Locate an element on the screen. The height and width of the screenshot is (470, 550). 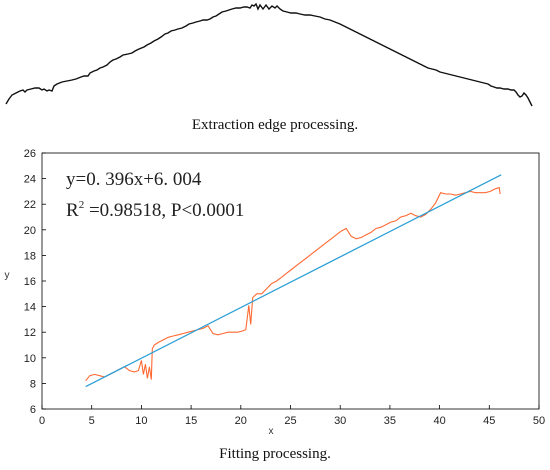
x-tick-label: 30 is located at coordinates (340, 421).